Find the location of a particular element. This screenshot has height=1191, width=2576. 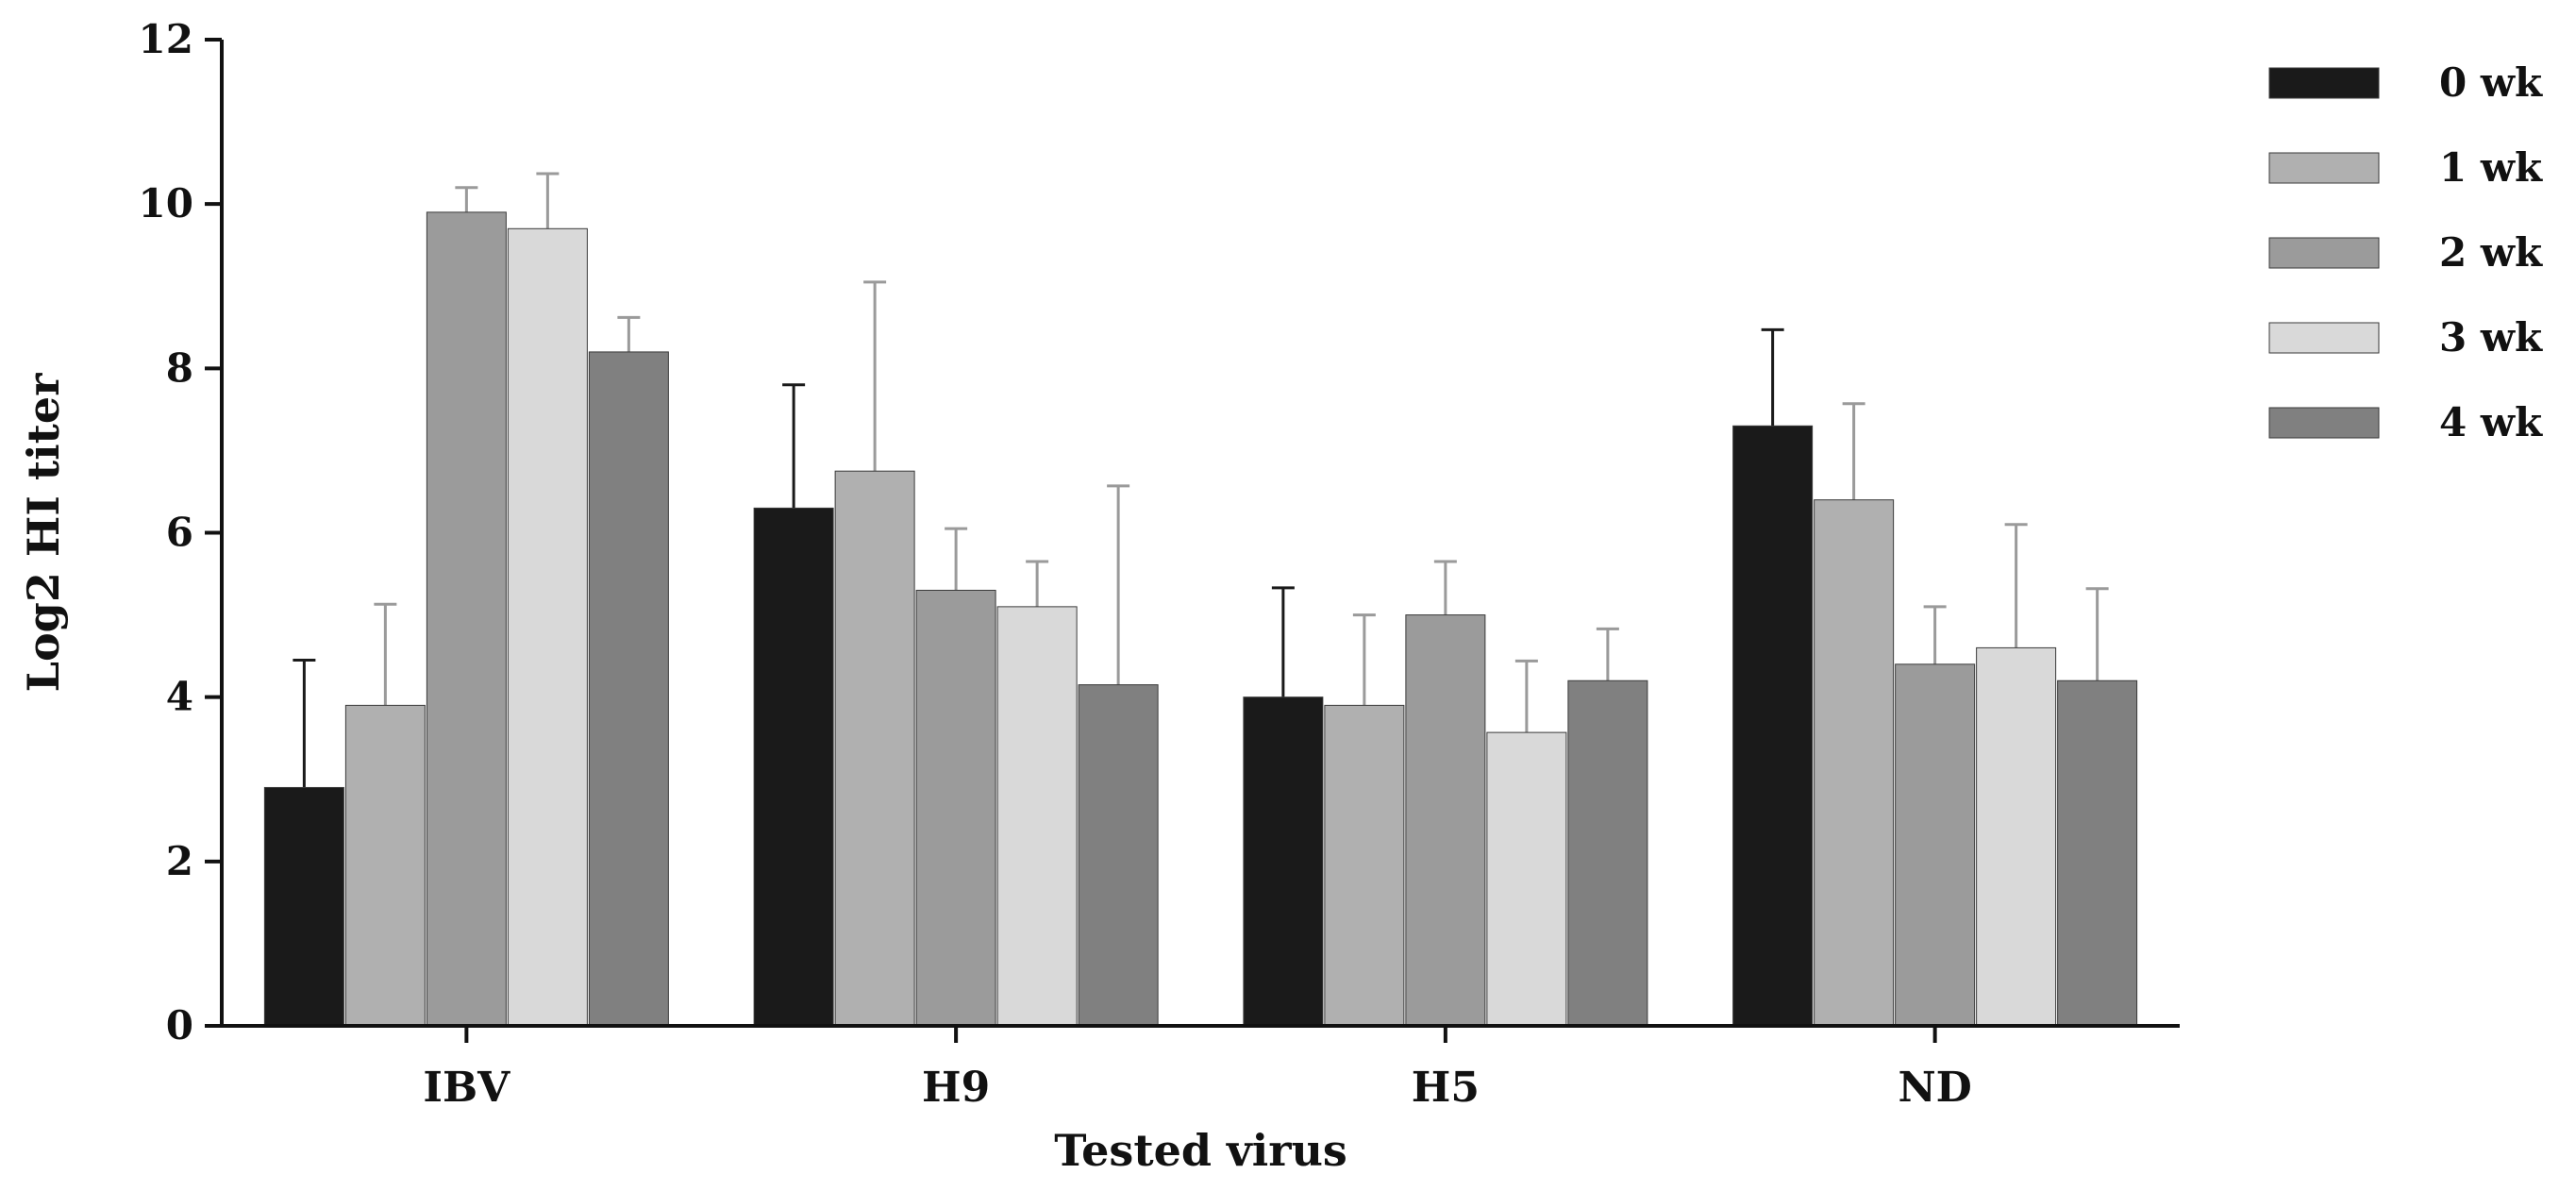

bar-ibv-0wk is located at coordinates (303, 906).